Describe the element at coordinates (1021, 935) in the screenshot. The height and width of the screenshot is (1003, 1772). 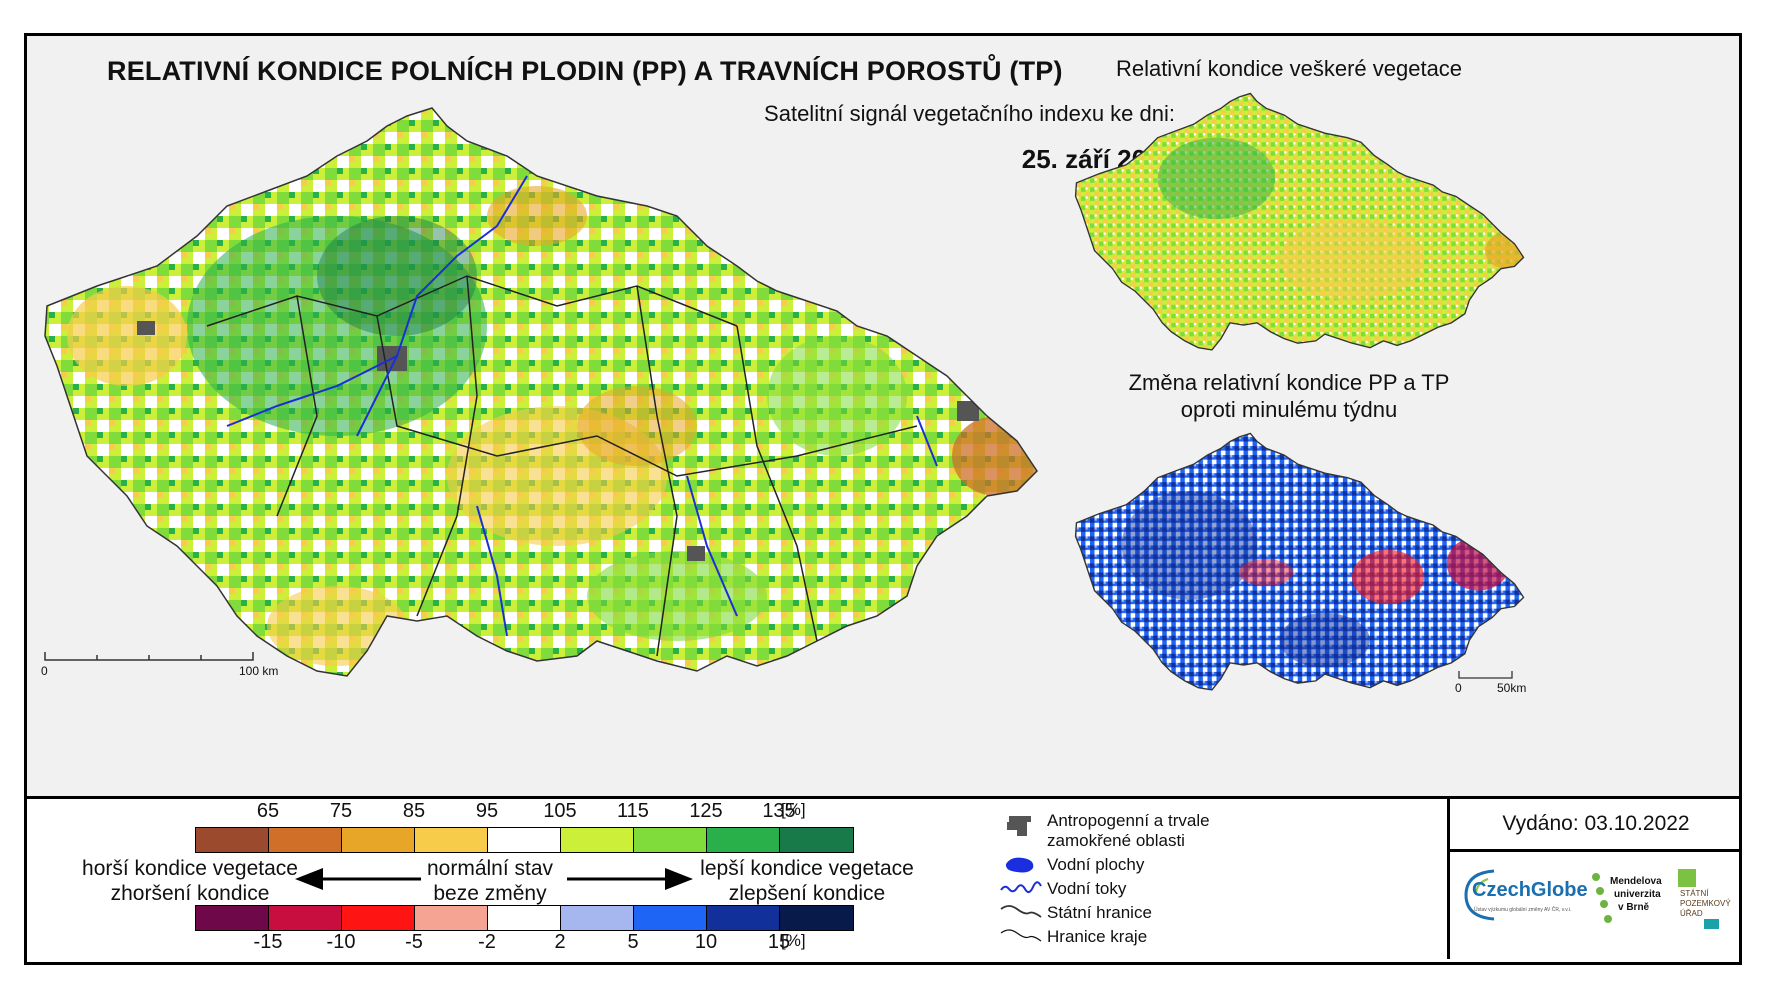
I see `region-border-icon` at that location.